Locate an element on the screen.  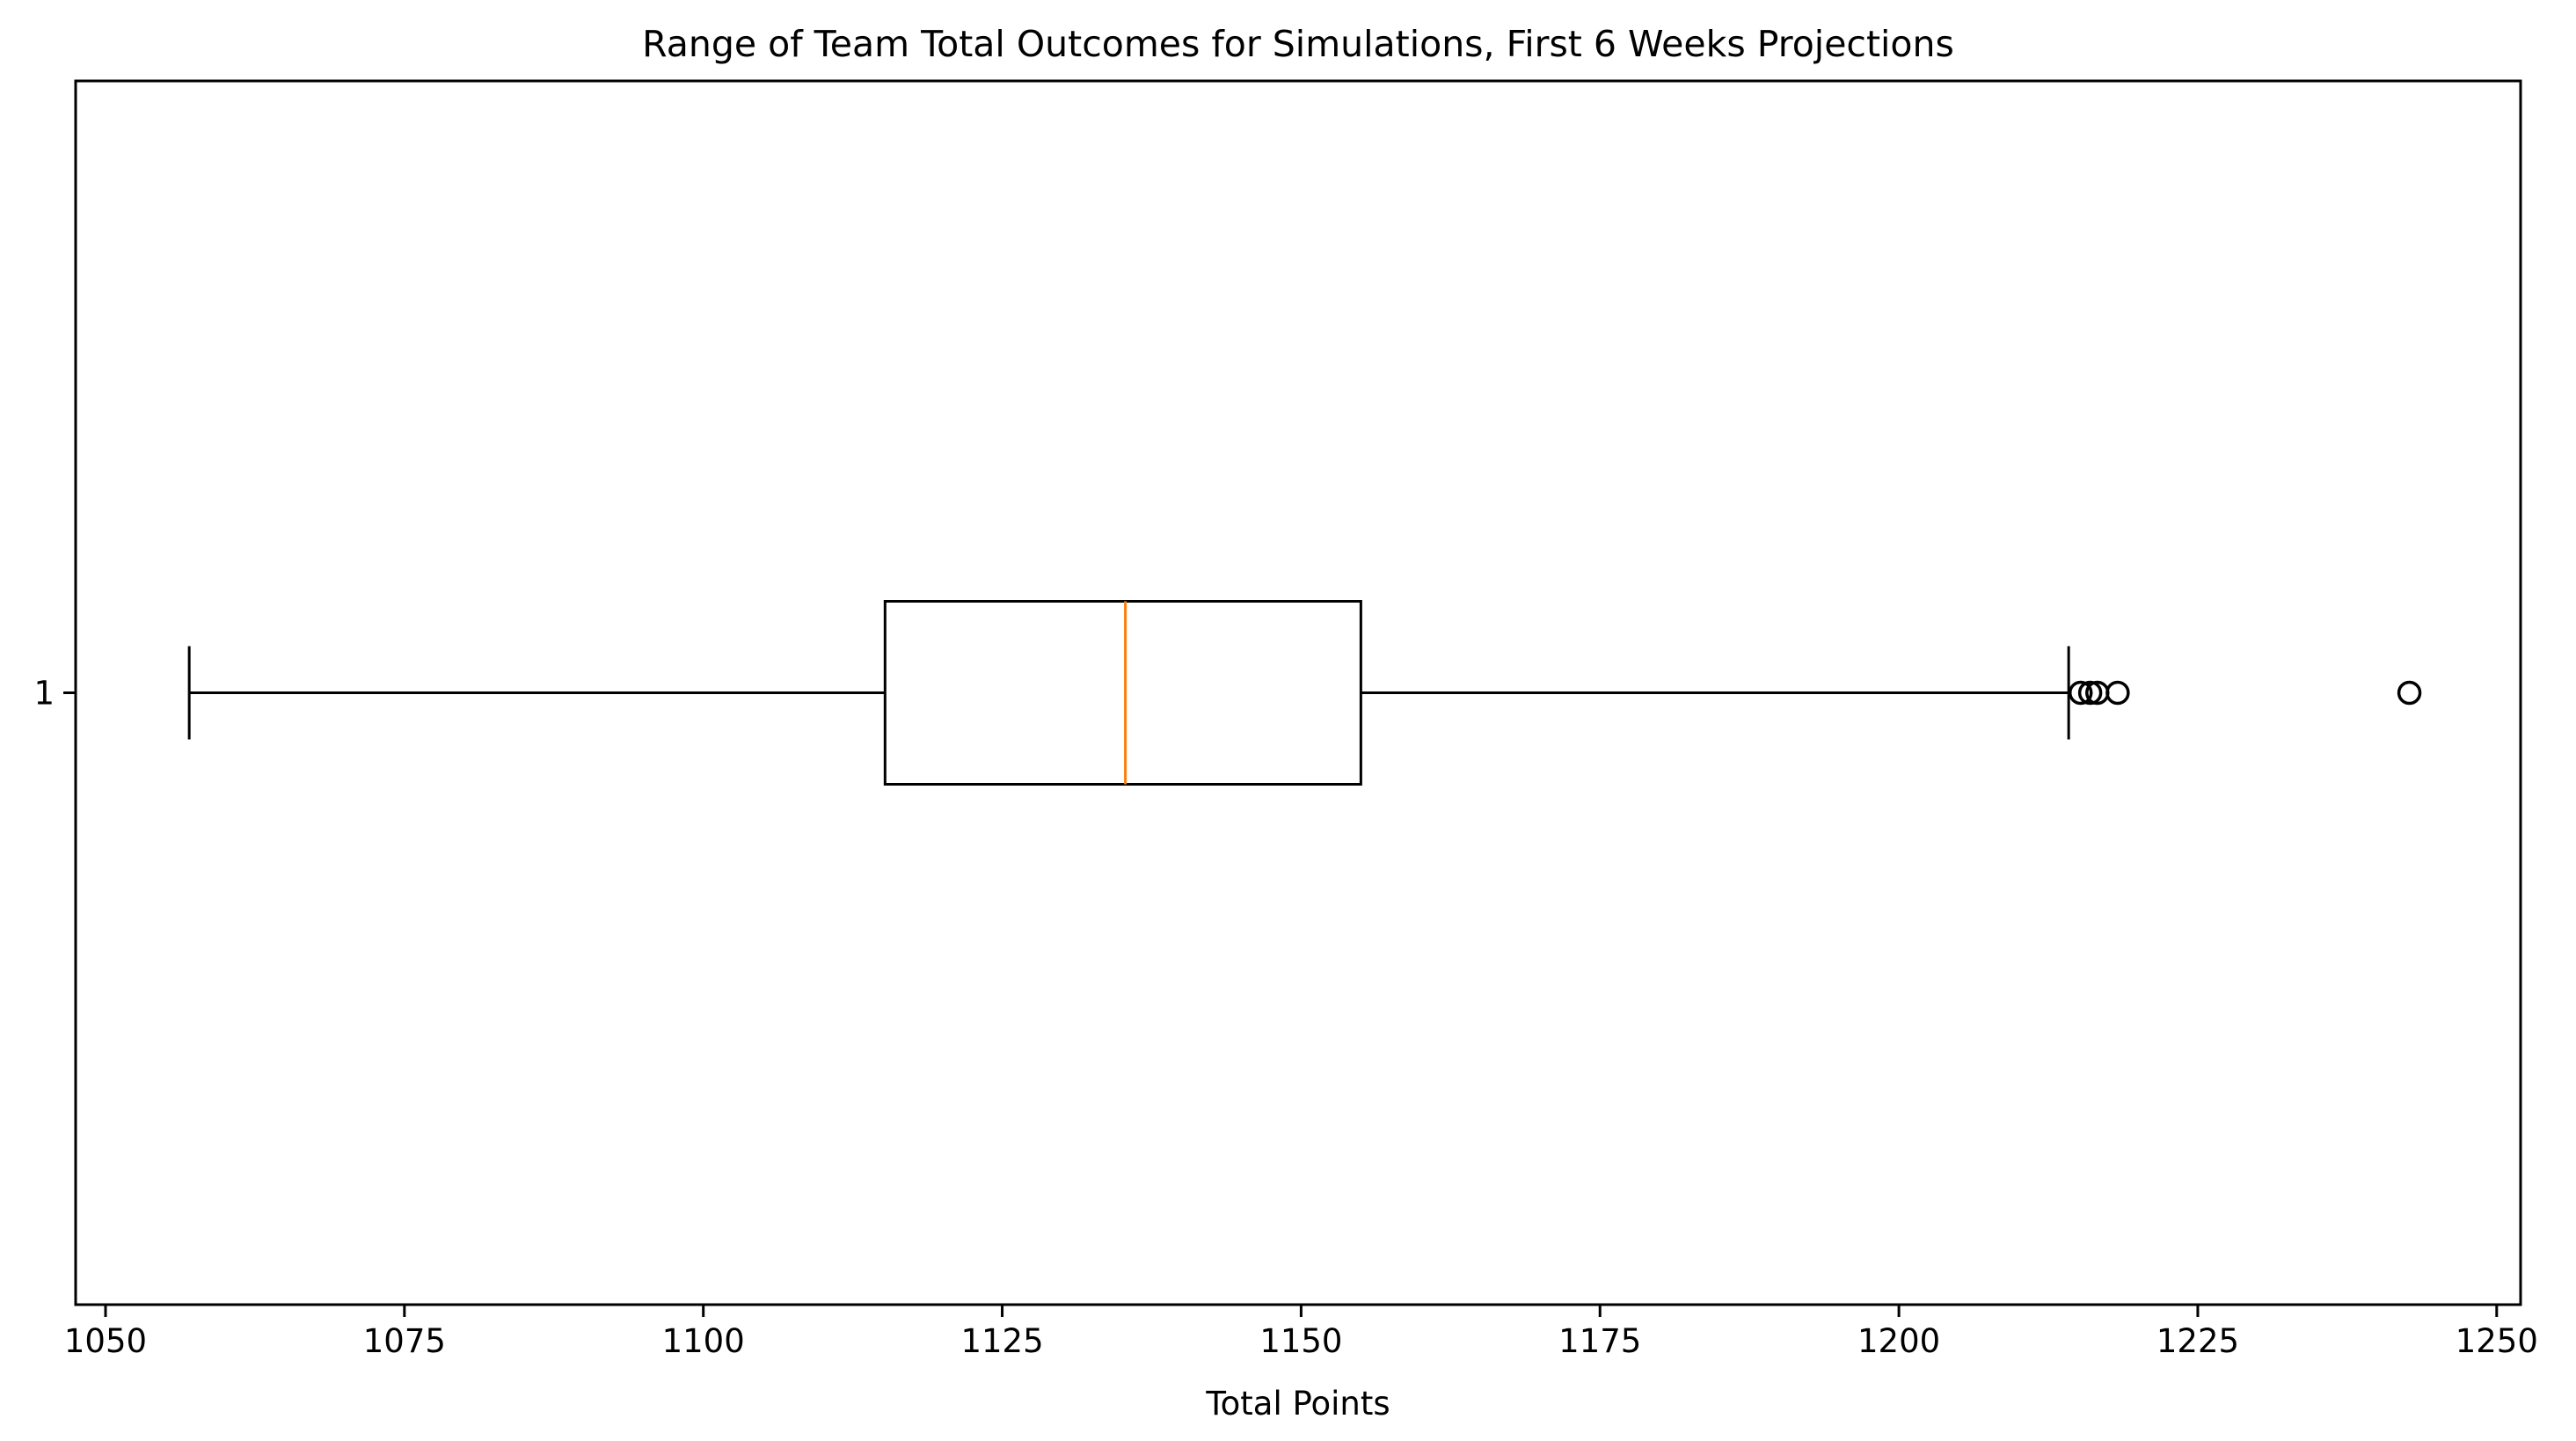
x-axis: 1050 1075 1100 1125 1150 1175 1200 1225 1250 is located at coordinates (1301, 1332).